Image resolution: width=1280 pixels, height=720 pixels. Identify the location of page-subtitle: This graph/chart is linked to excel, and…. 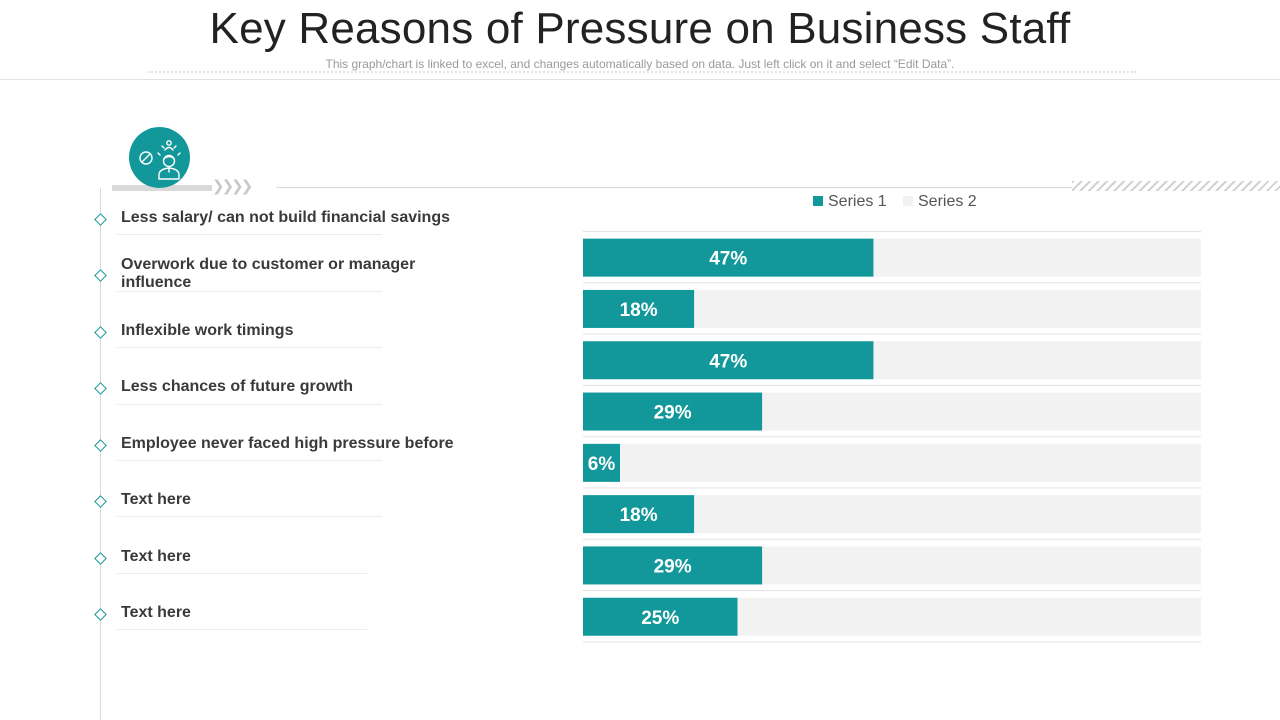
(640, 64).